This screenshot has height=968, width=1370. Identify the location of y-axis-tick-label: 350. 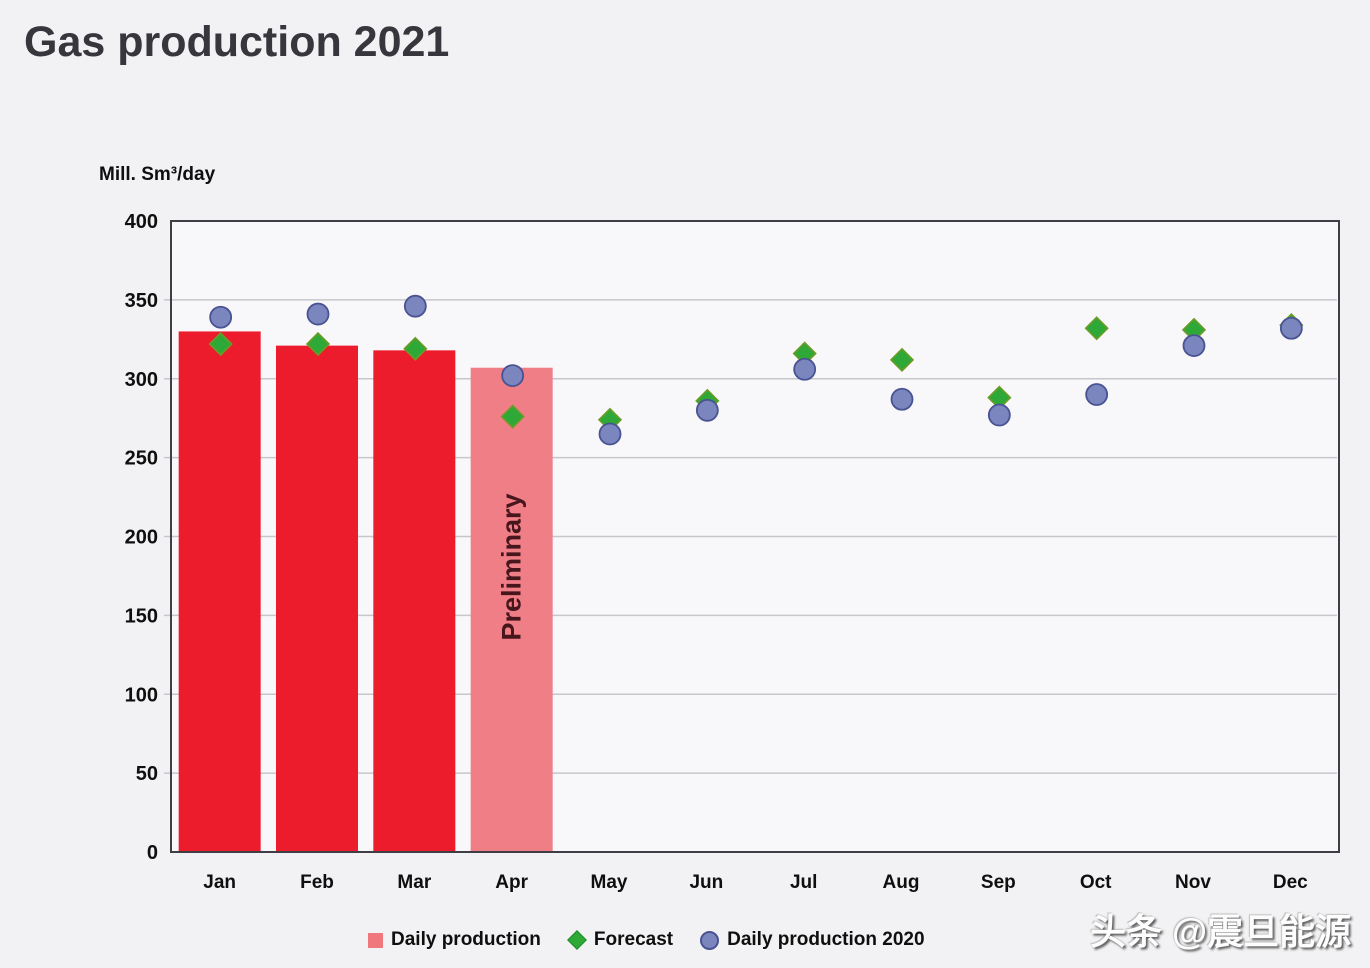
(141, 301).